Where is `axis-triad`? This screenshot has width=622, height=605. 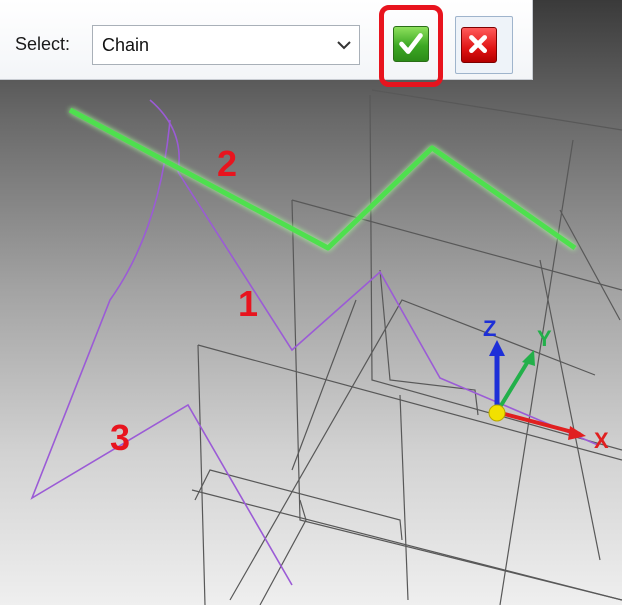
axis-triad is located at coordinates (537, 390).